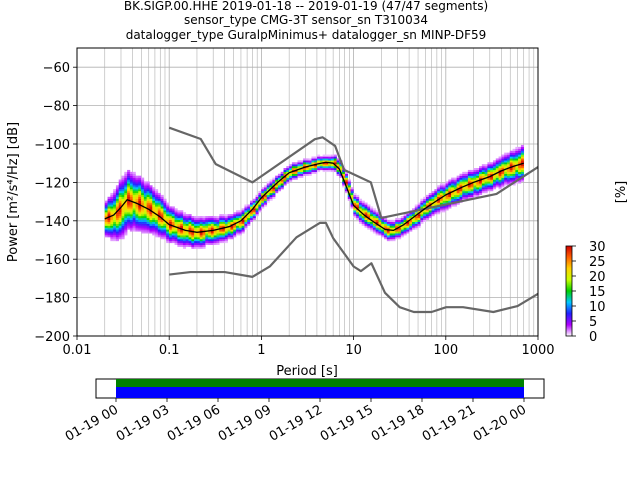  I want to click on nhnm-curve, so click(353, 173).